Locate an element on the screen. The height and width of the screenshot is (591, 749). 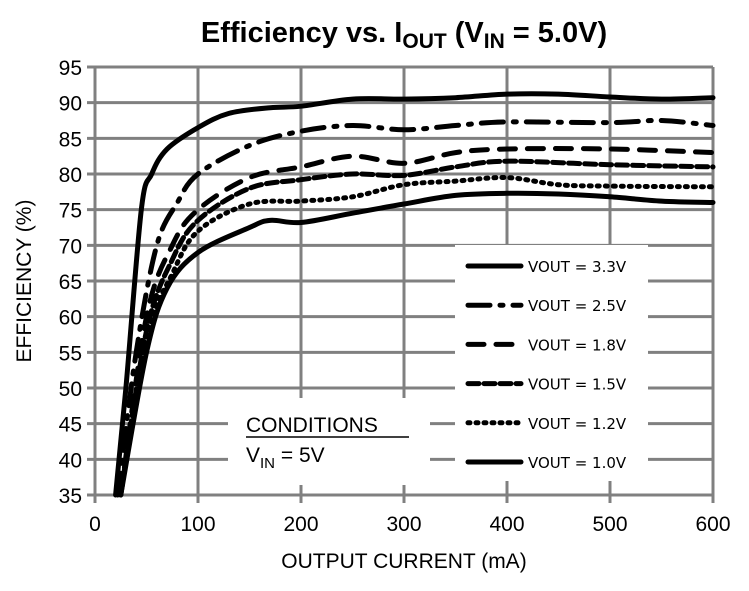
y-tick-85: 85 is located at coordinates (70, 139).